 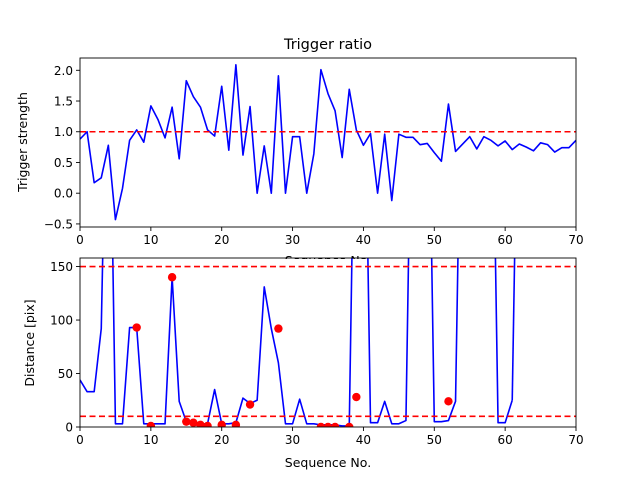 I want to click on distance-x-tick-label: 10, so click(x=150, y=440).